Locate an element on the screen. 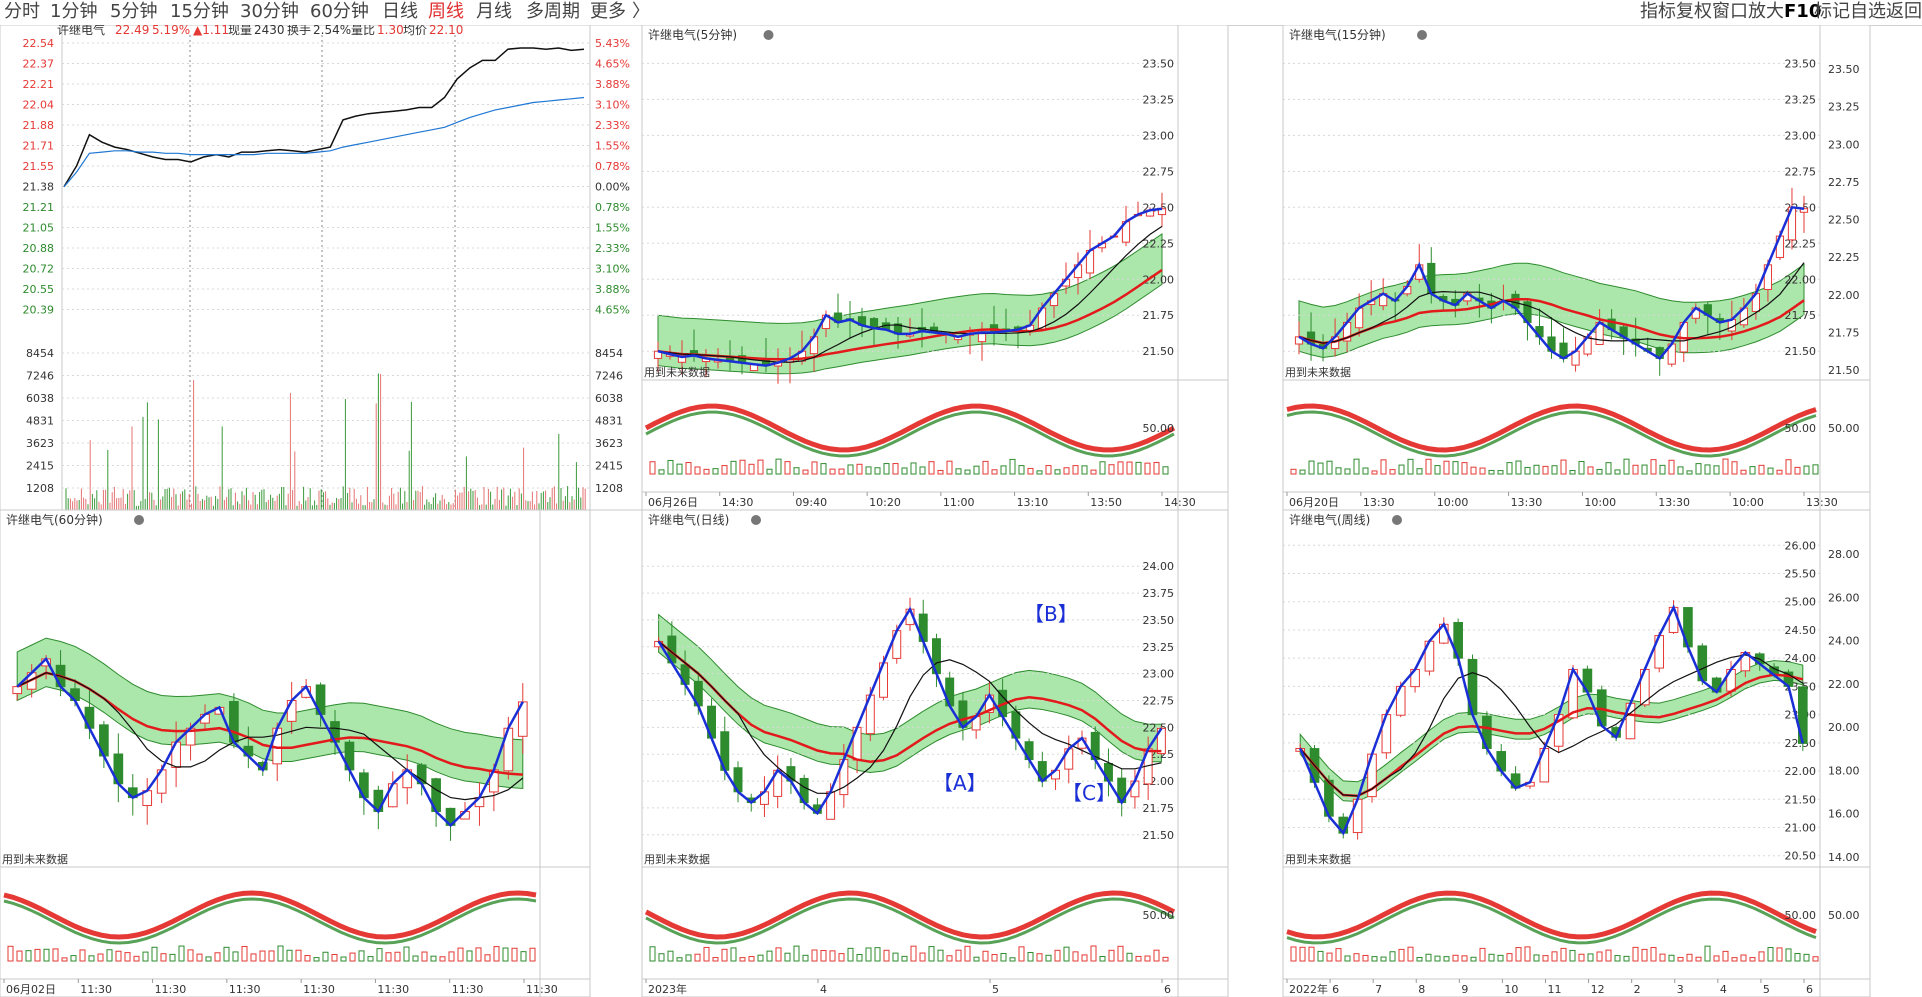 The image size is (1922, 997). y-axis-label: 21.50 is located at coordinates (1159, 351).